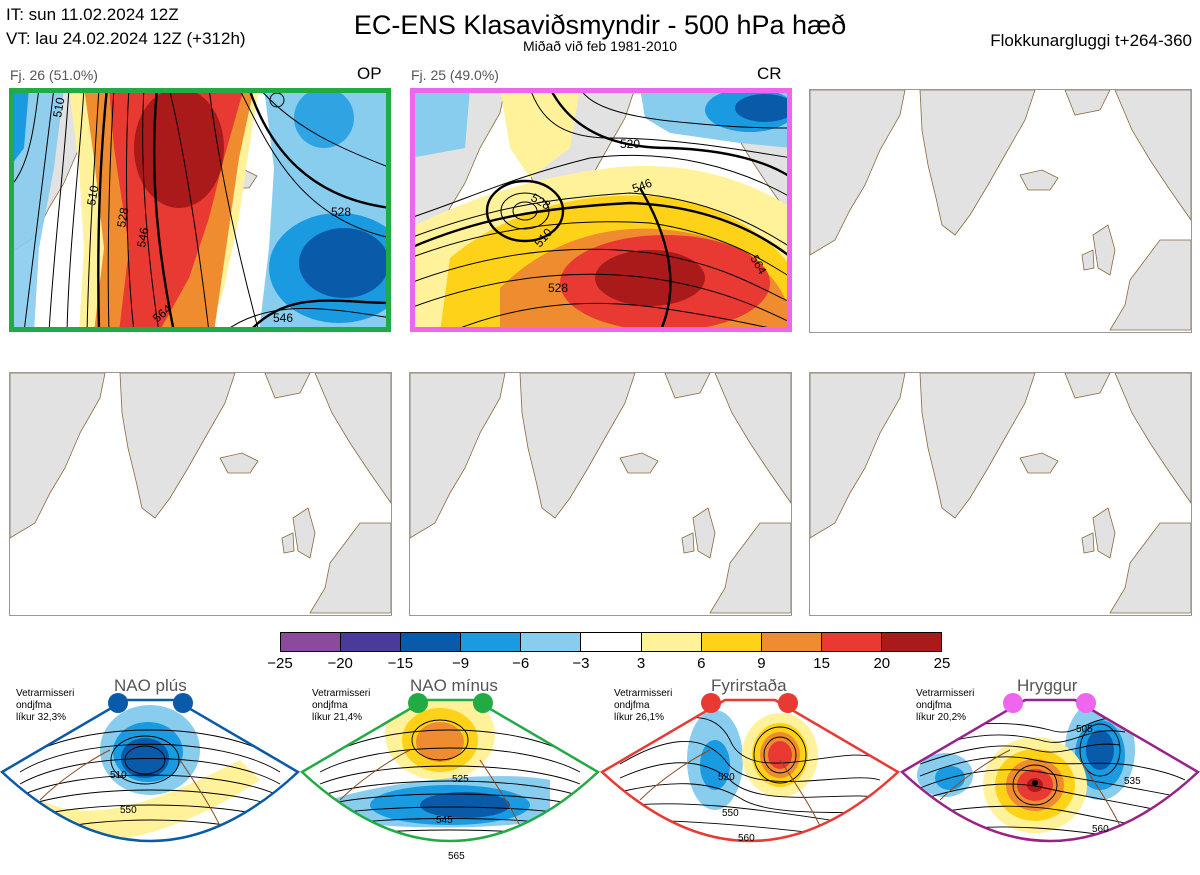 This screenshot has width=1200, height=875. What do you see at coordinates (369, 73) in the screenshot?
I see `panel-1-tag: OP` at bounding box center [369, 73].